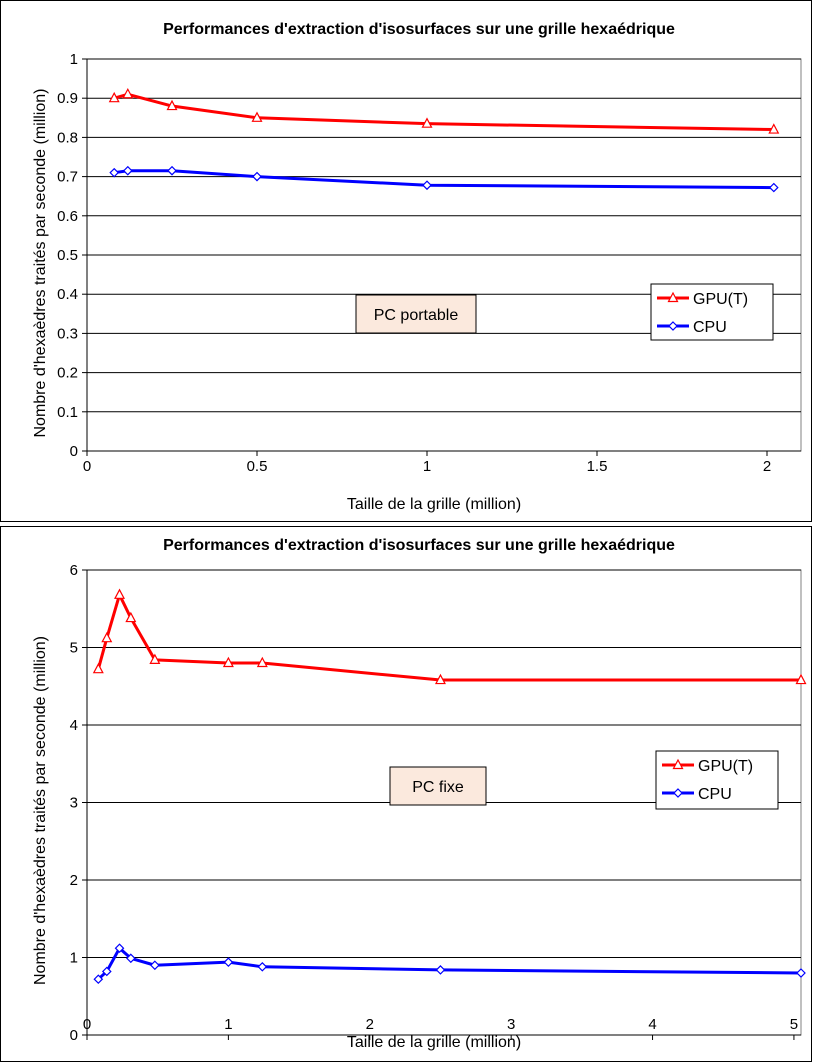 The image size is (813, 1063). Describe the element at coordinates (67, 294) in the screenshot. I see `y-tick-label: 0.4` at that location.